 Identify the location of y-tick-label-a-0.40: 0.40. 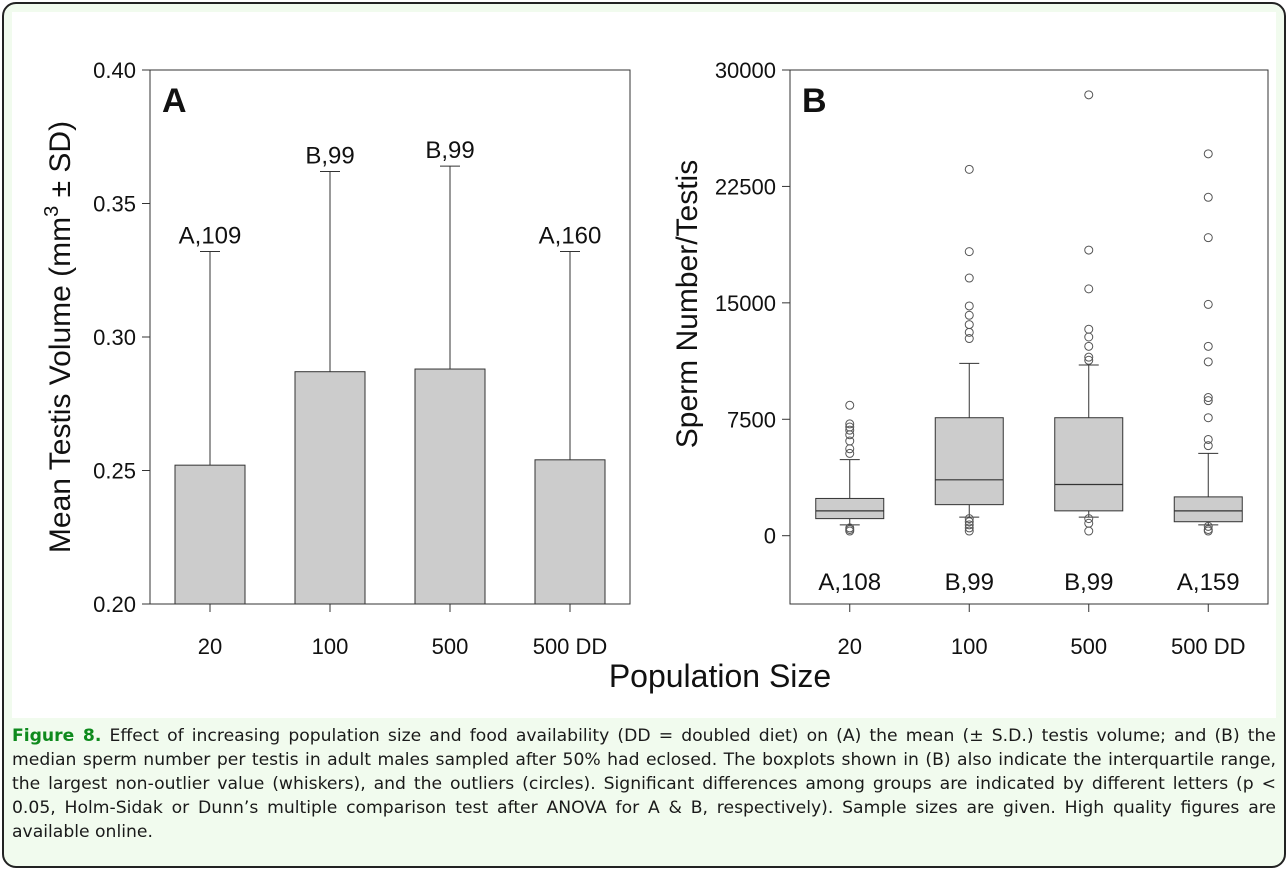
(114, 70).